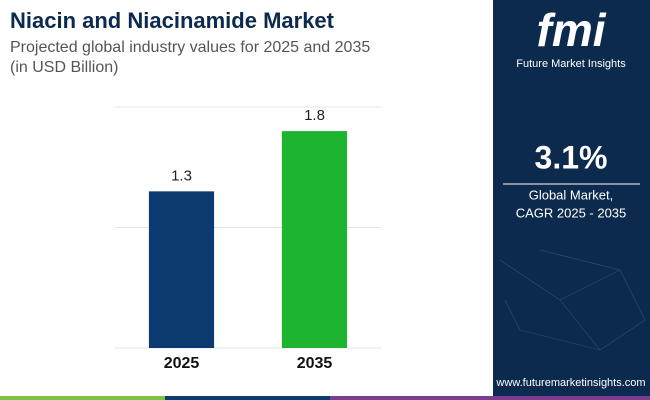  I want to click on value-label: 1.8, so click(314, 115).